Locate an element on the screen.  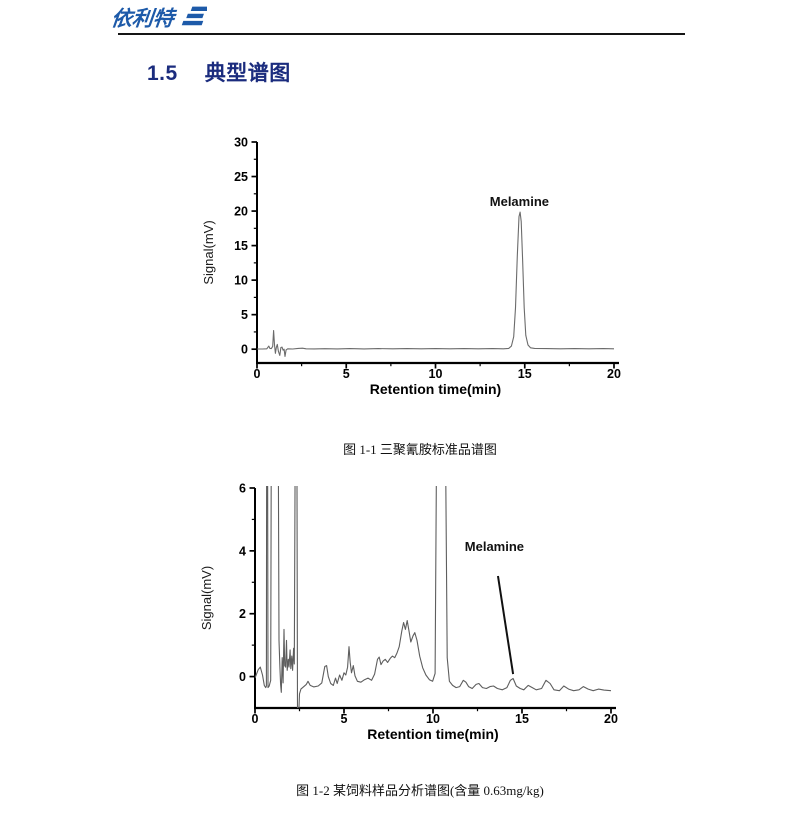
figure-caption: 图 1-1 三聚氰胺标准品谱图 is located at coordinates (420, 449).